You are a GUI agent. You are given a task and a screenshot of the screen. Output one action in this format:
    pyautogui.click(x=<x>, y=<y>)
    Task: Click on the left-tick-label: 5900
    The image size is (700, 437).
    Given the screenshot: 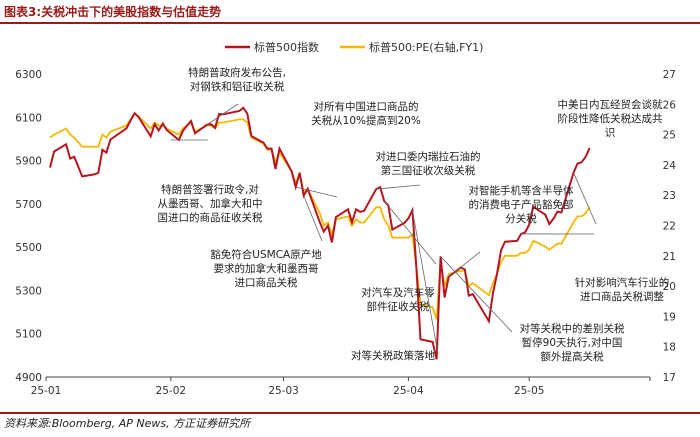 What is the action you would take?
    pyautogui.click(x=28, y=162)
    